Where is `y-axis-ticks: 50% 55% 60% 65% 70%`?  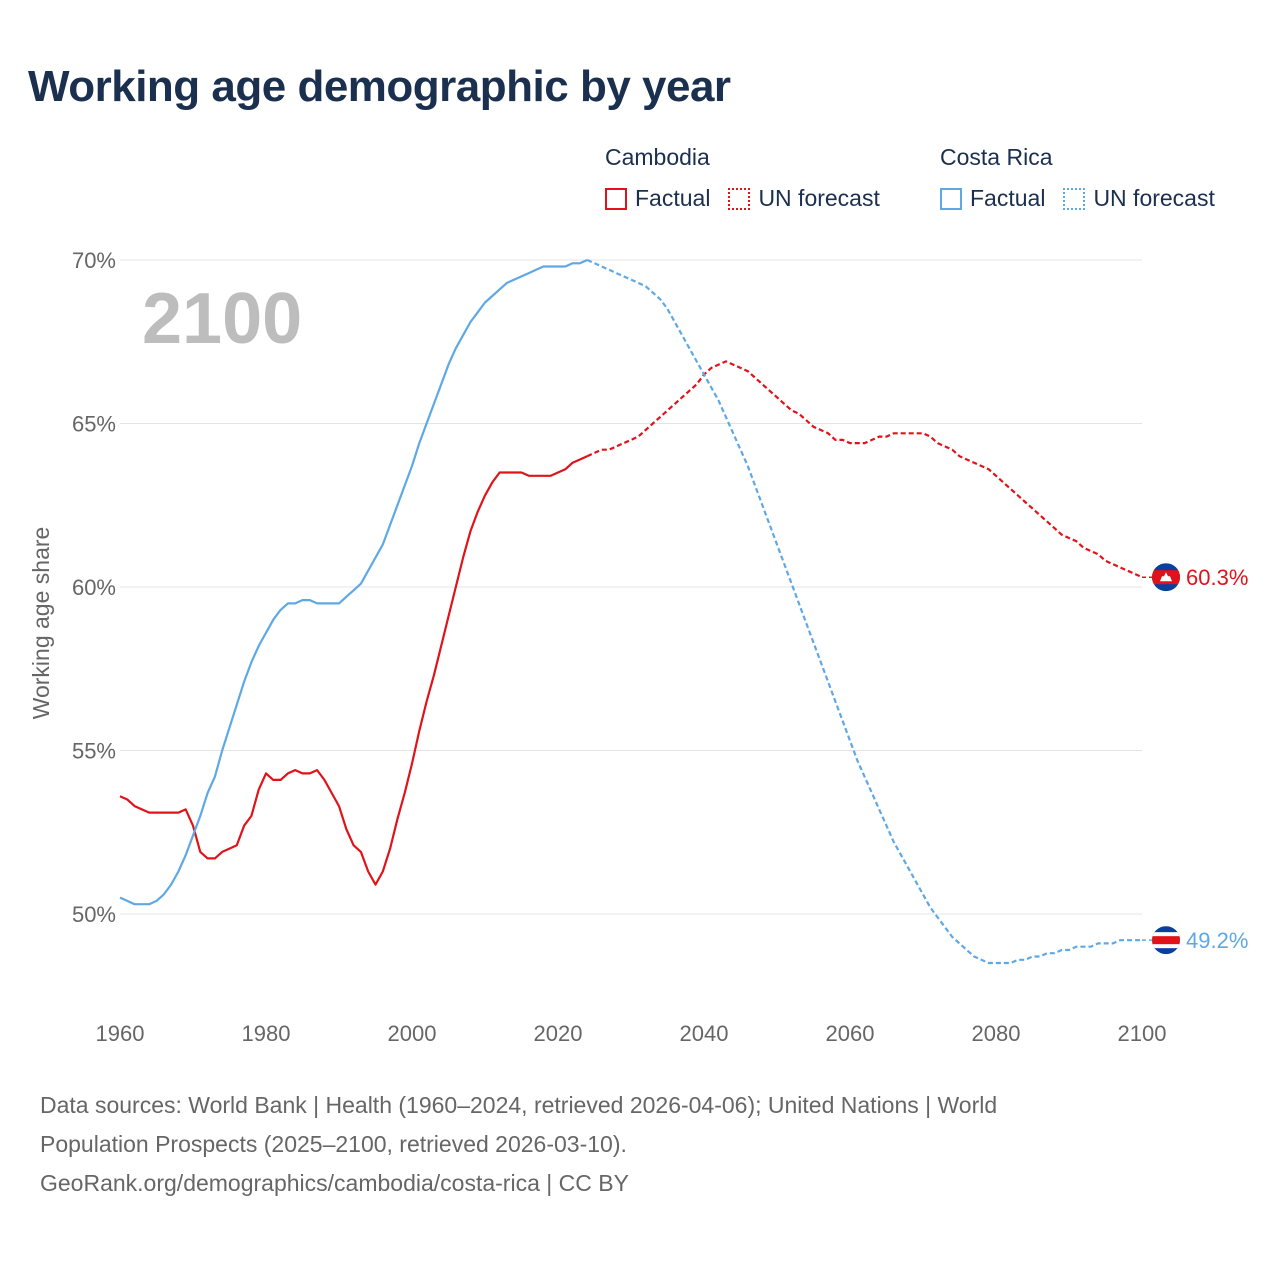 y-axis-ticks: 50% 55% 60% 65% 70% is located at coordinates (94, 587).